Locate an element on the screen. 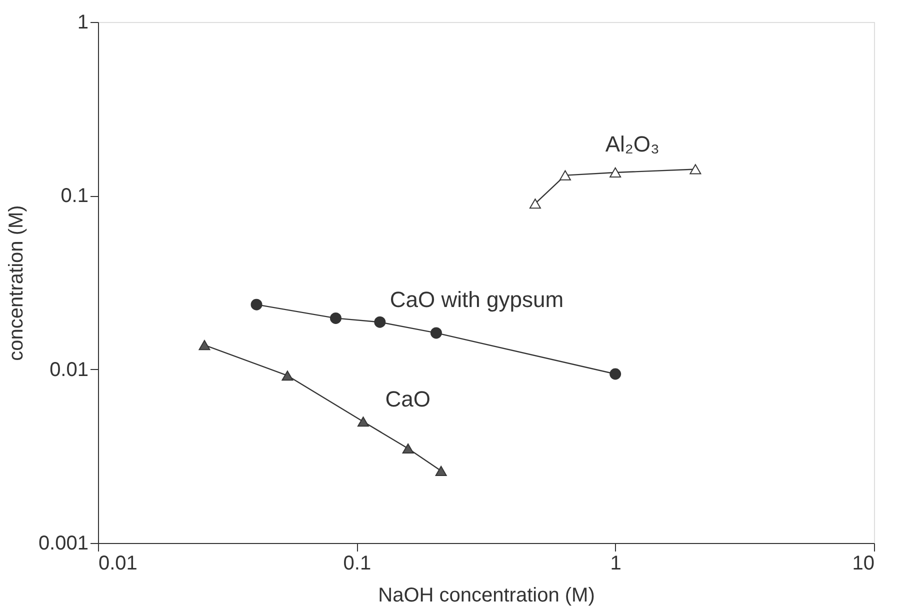 The width and height of the screenshot is (904, 615). x-tick-label: 10 is located at coordinates (863, 563).